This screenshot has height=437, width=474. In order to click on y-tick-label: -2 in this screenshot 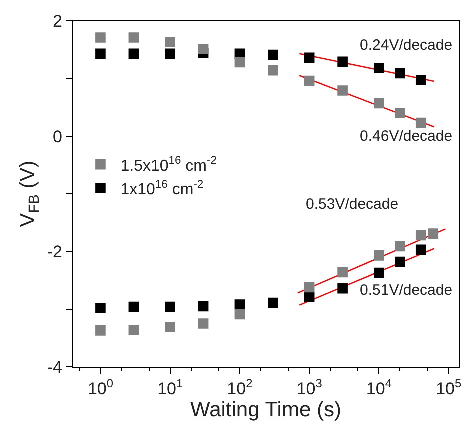, I will do `click(54, 252)`.